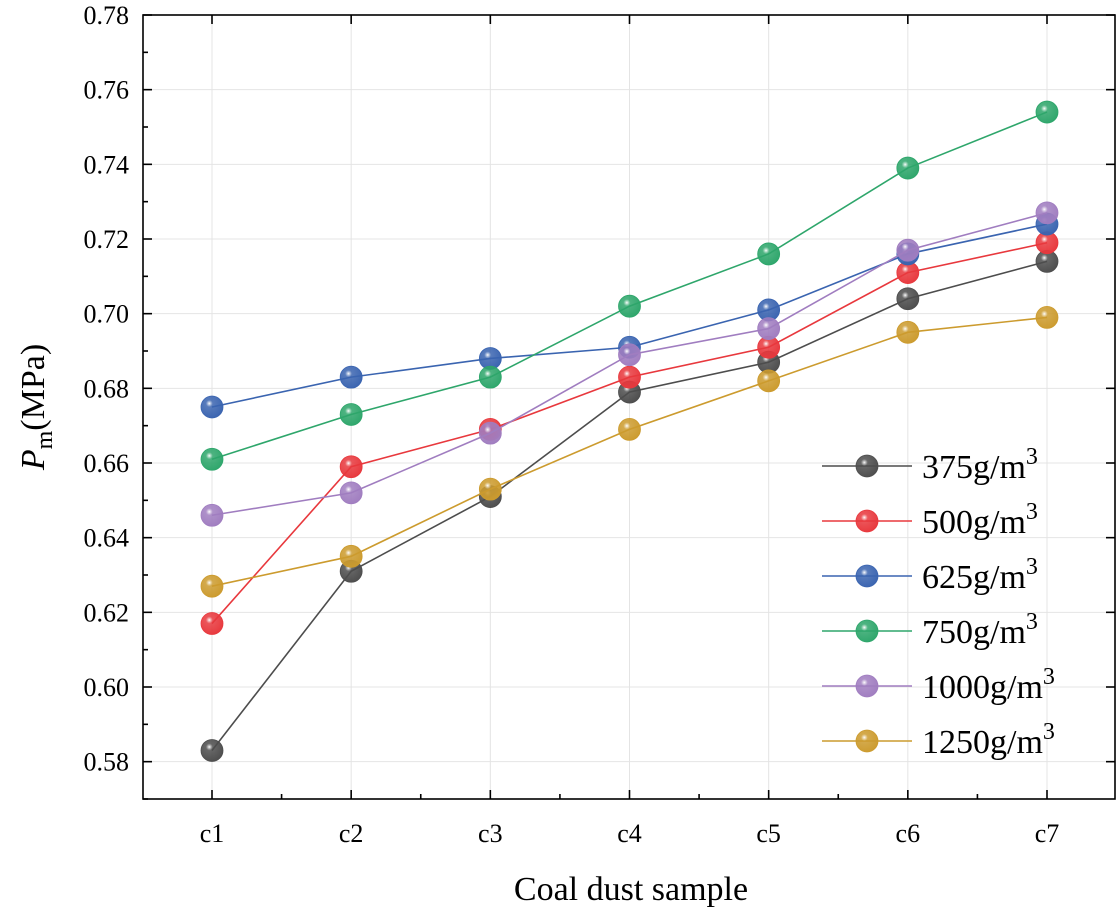 The height and width of the screenshot is (914, 1119). I want to click on legend-label-text: 1250g/m, so click(982, 742).